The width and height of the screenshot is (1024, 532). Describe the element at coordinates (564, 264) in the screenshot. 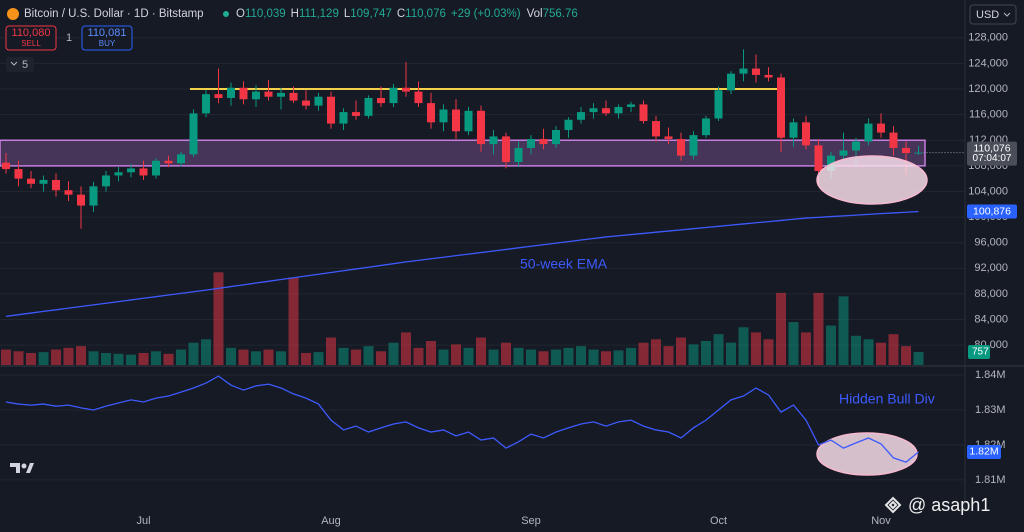

I see `ema-annotation: 50-week EMA` at that location.